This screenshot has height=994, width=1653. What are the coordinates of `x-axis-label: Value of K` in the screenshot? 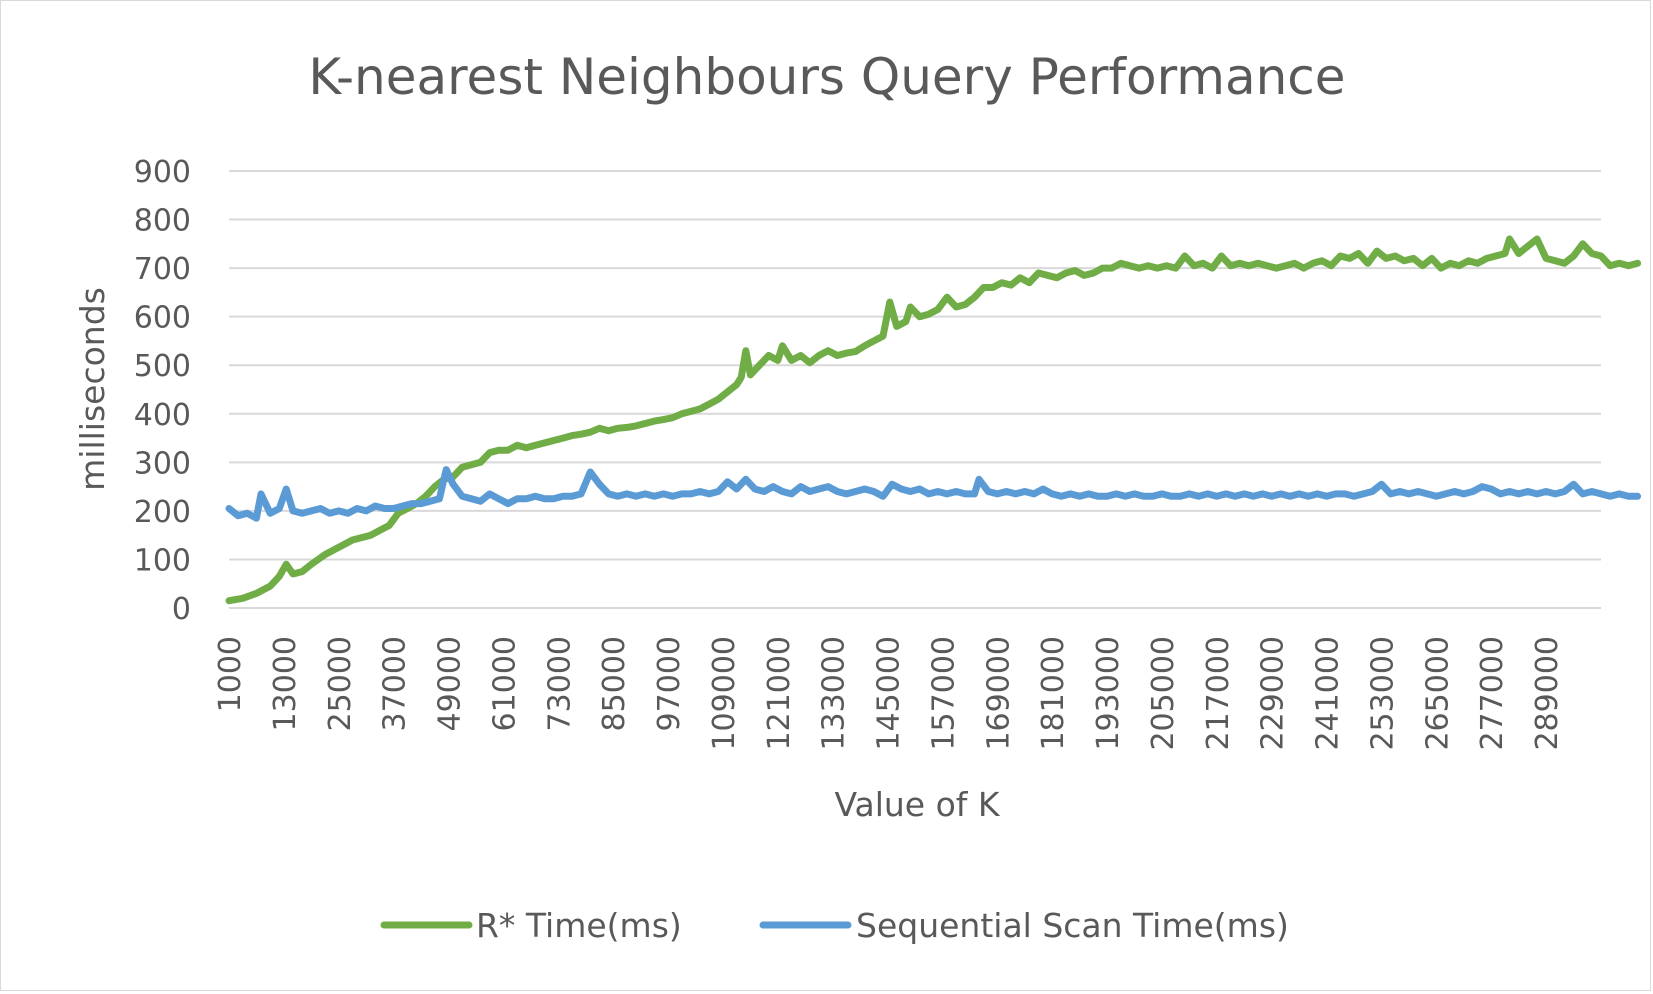 It's located at (917, 804).